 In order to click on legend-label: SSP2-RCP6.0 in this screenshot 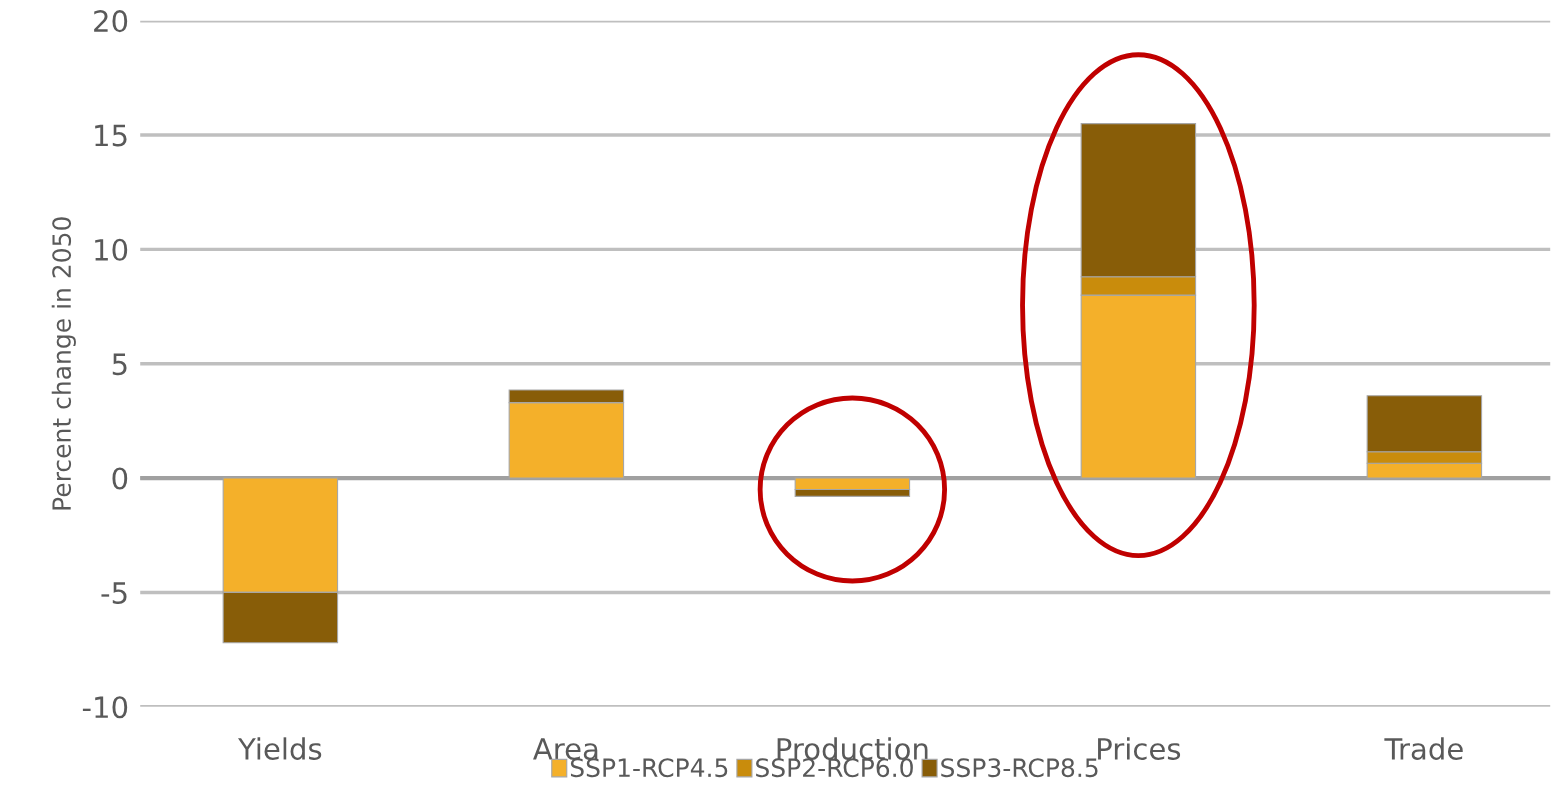, I will do `click(834, 768)`.